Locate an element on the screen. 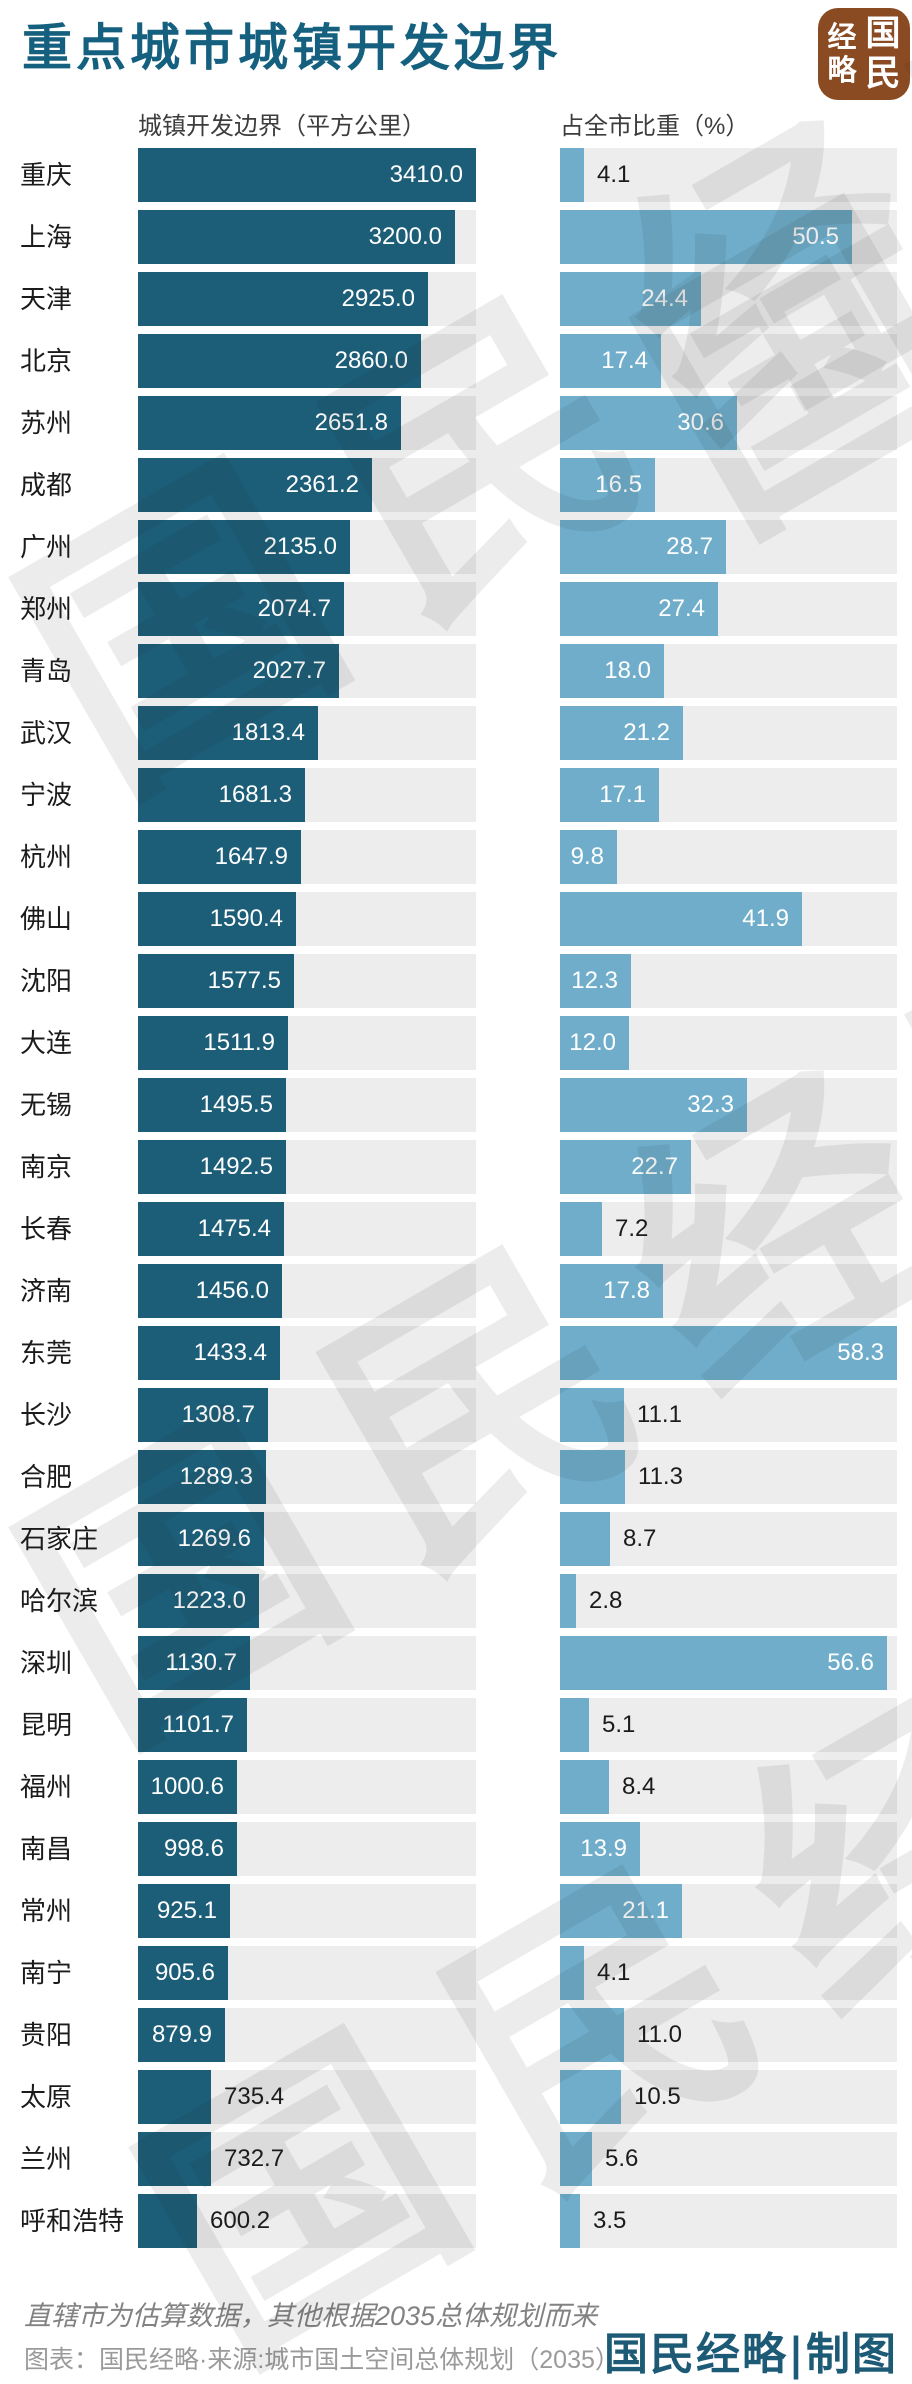 This screenshot has height=2384, width=912. area-bar-track: 2361.2 is located at coordinates (307, 485).